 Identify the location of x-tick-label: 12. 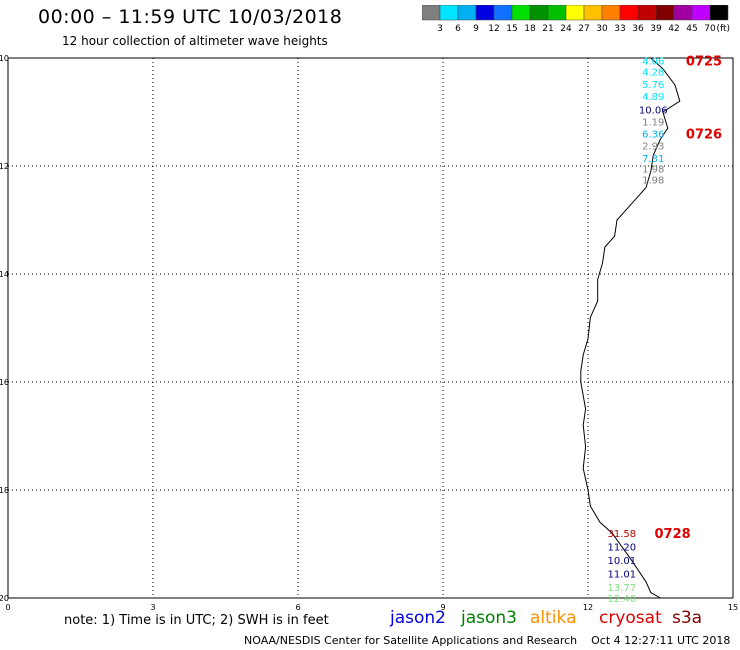
(588, 607).